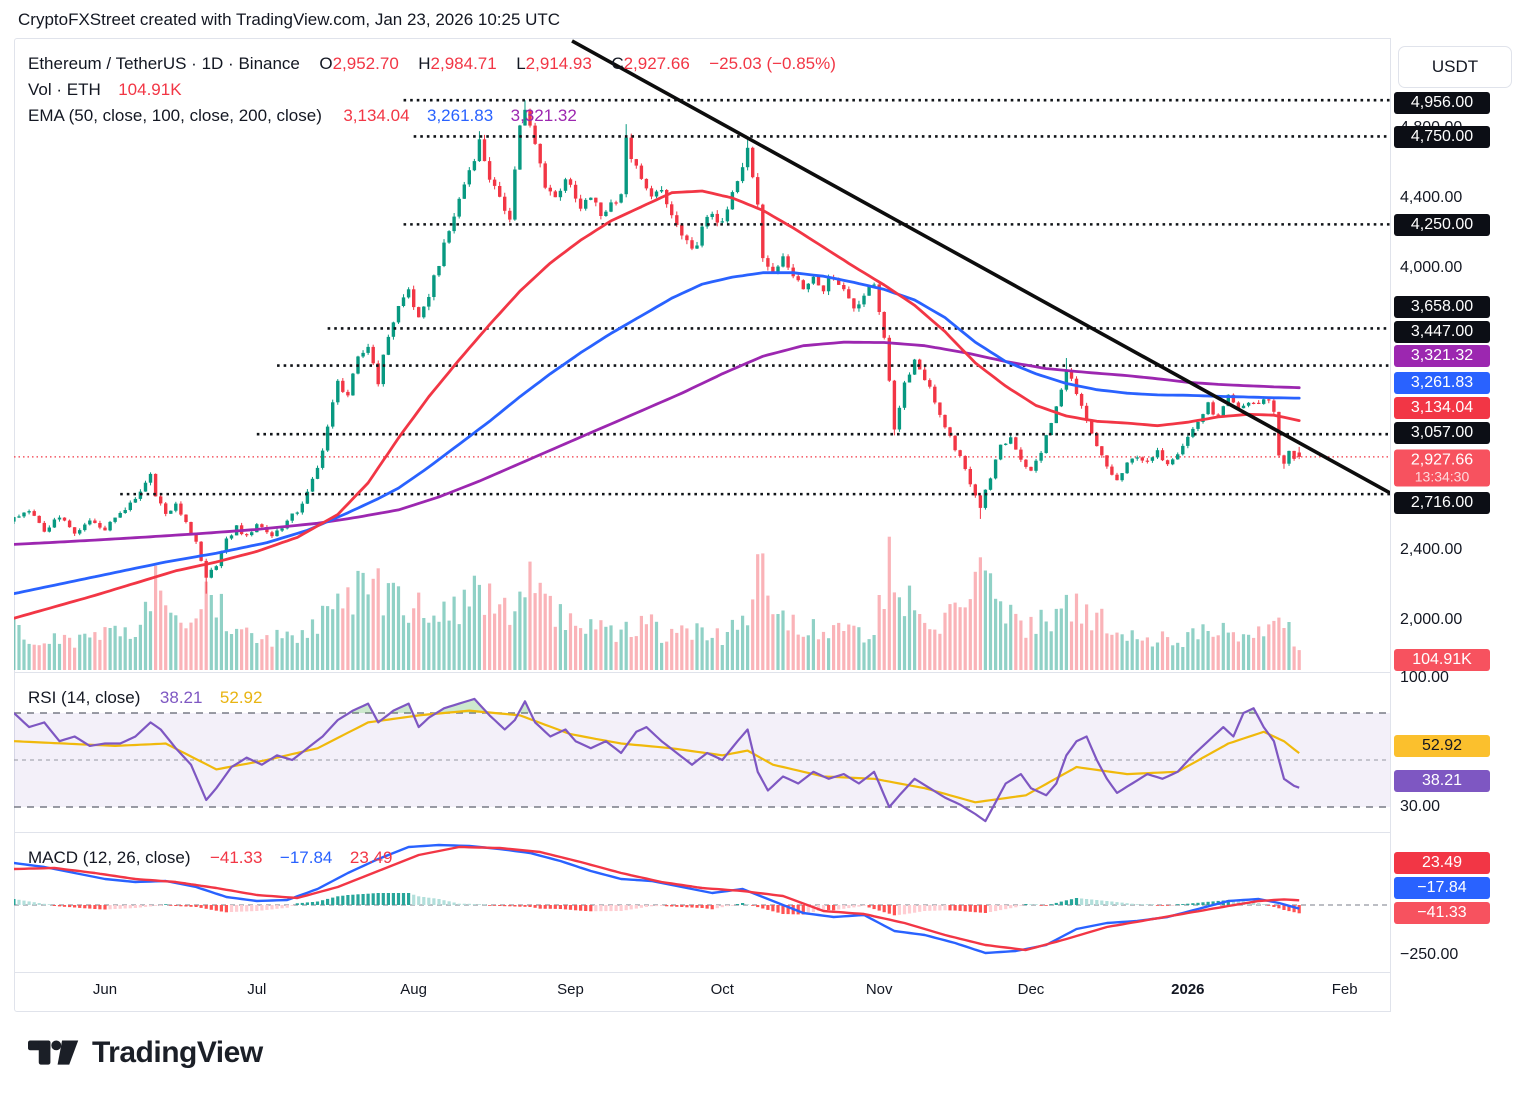 Image resolution: width=1536 pixels, height=1102 pixels. What do you see at coordinates (1442, 332) in the screenshot?
I see `price-axis-badge: 3,447.00` at bounding box center [1442, 332].